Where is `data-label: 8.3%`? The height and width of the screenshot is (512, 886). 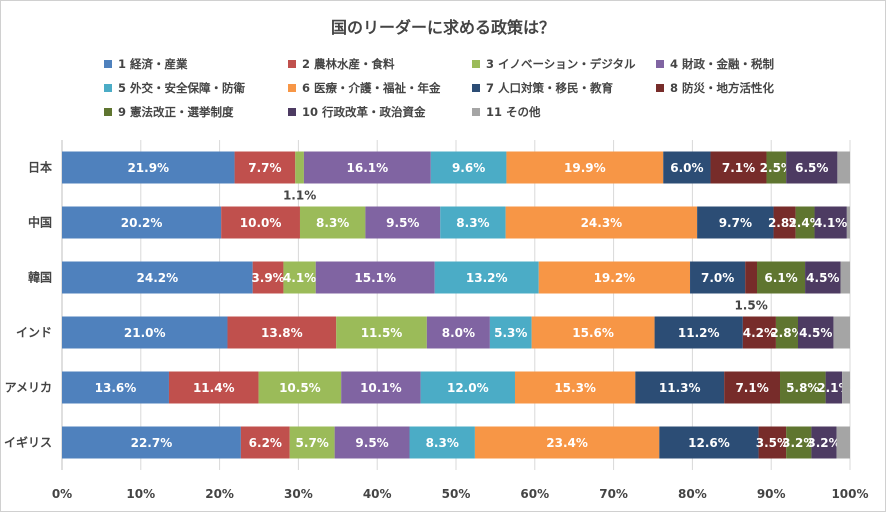
data-label: 8.3% is located at coordinates (472, 223).